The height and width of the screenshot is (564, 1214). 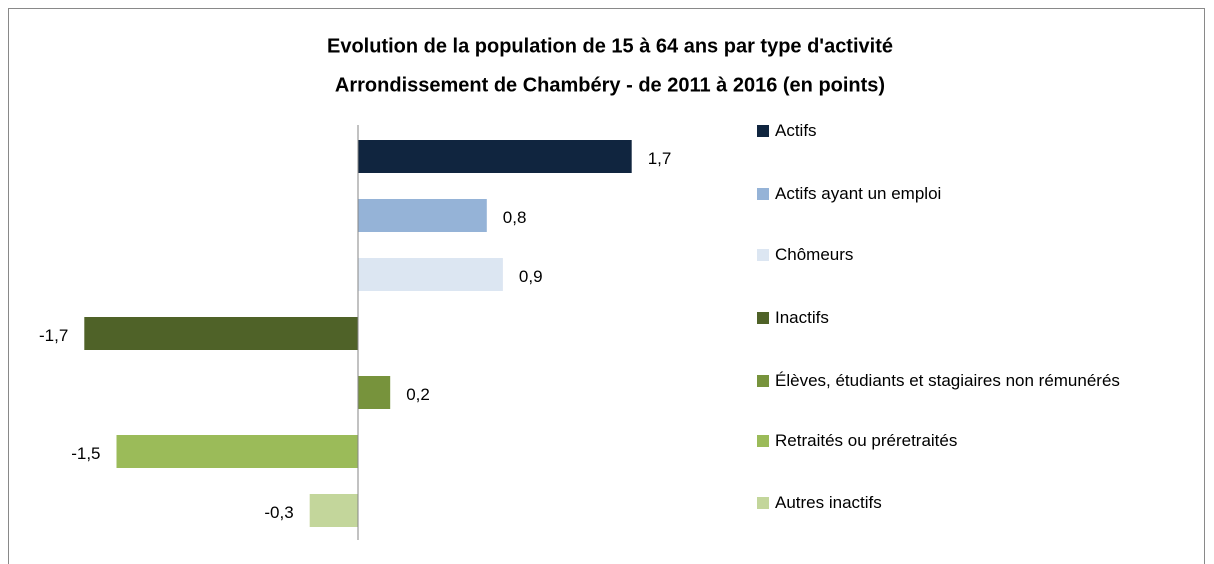 I want to click on legend-label: Actifs ayant un emploi, so click(x=858, y=193).